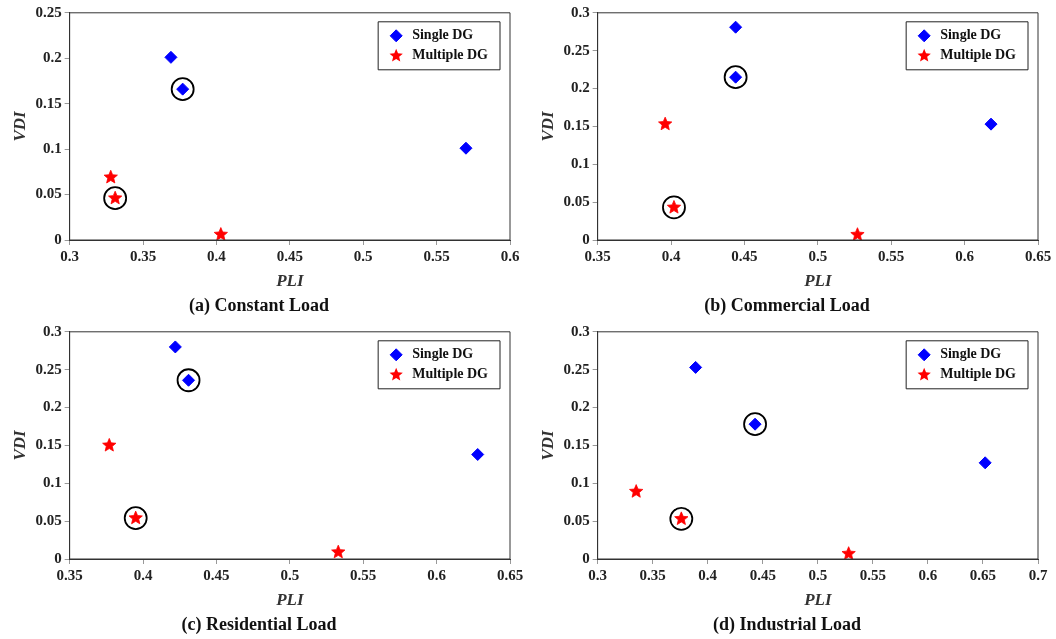  I want to click on text: (c) Residential Load, so click(259, 624).